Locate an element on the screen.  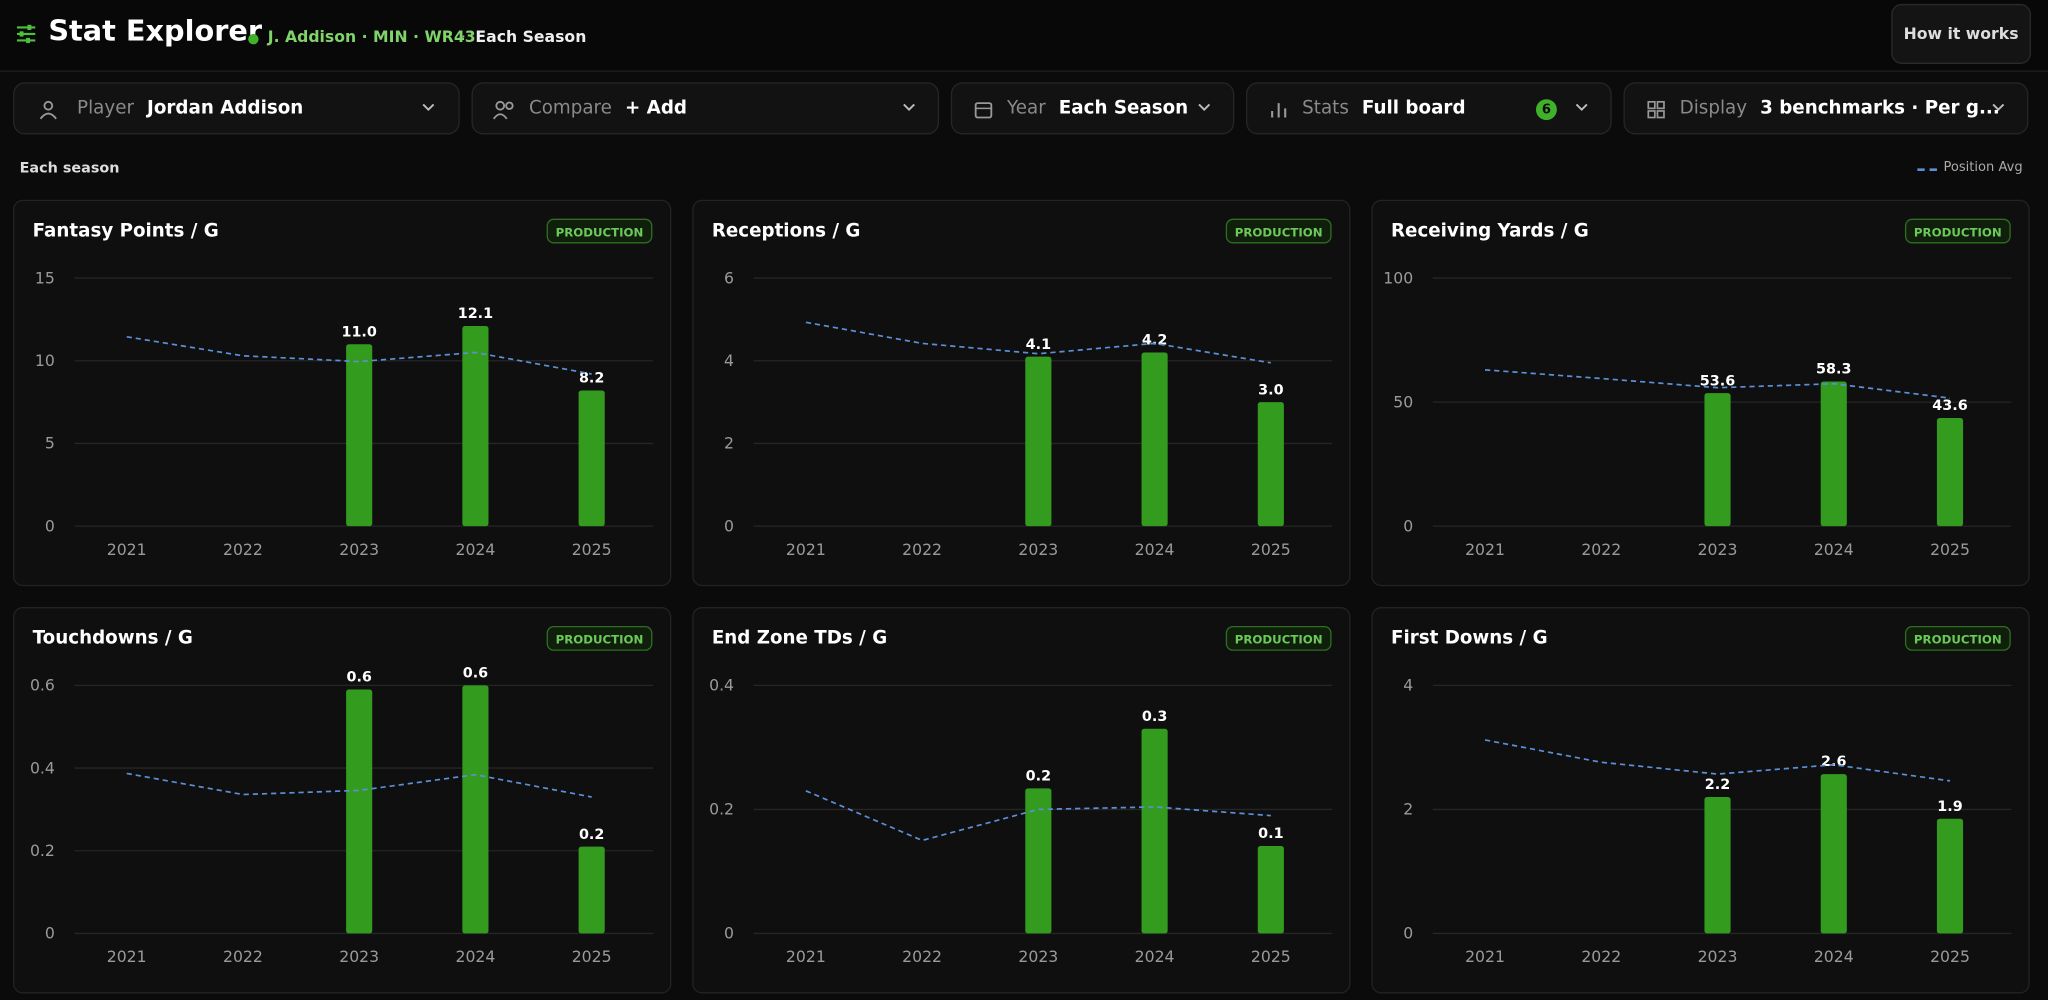
filter-value: Jordan Addison is located at coordinates (225, 108).